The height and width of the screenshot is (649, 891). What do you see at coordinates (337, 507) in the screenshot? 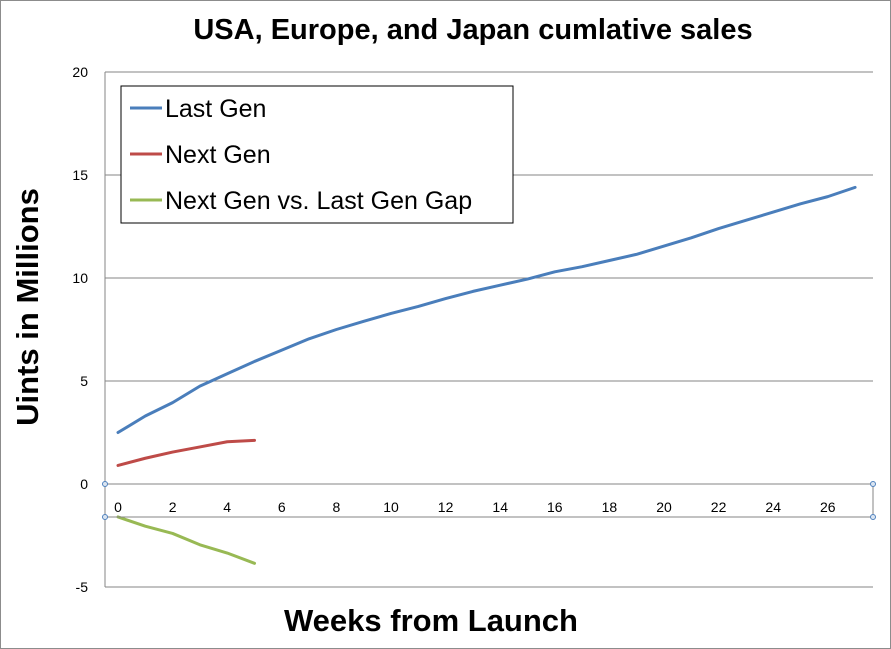
I see `x-tick-label: 8` at bounding box center [337, 507].